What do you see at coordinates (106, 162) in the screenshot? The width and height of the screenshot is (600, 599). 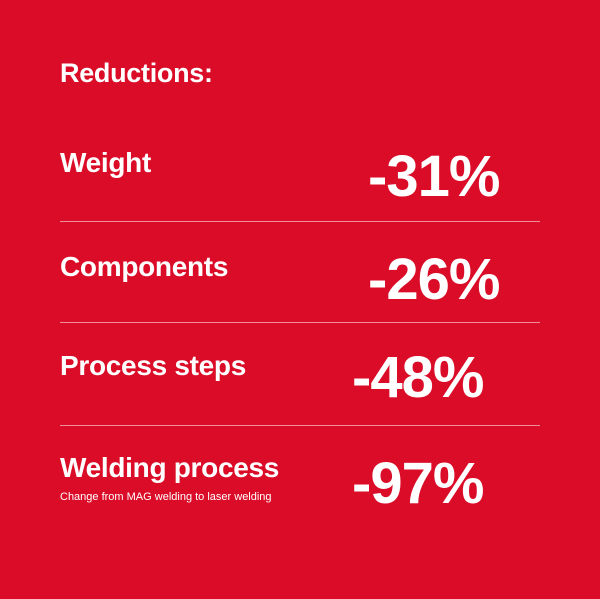 I see `row-label: Weight` at bounding box center [106, 162].